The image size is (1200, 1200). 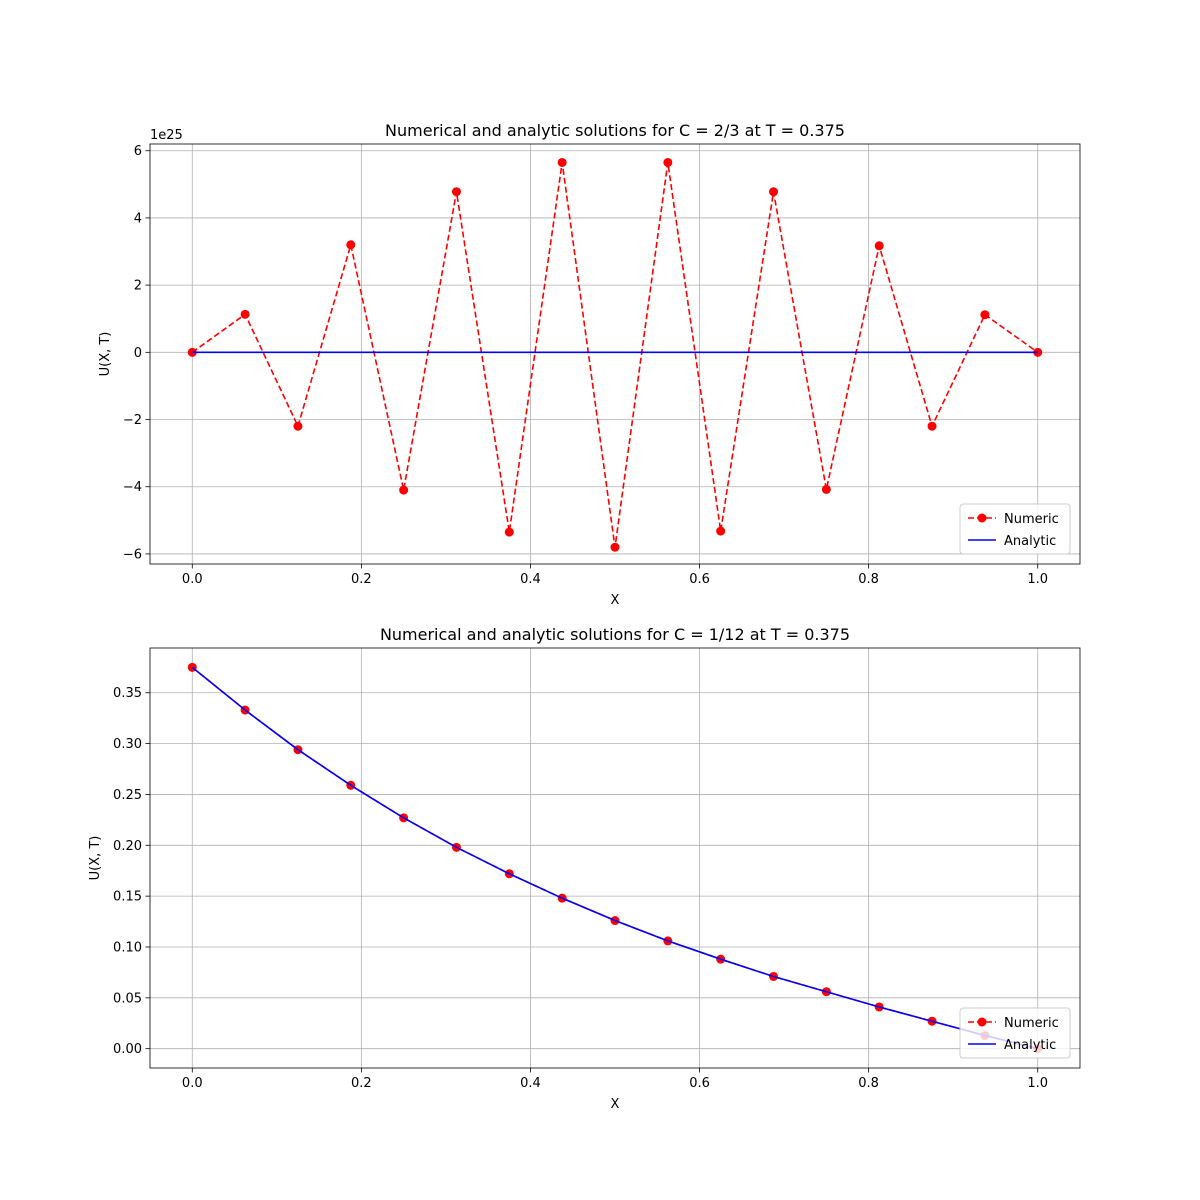 I want to click on y-tick-label: −2, so click(x=132, y=420).